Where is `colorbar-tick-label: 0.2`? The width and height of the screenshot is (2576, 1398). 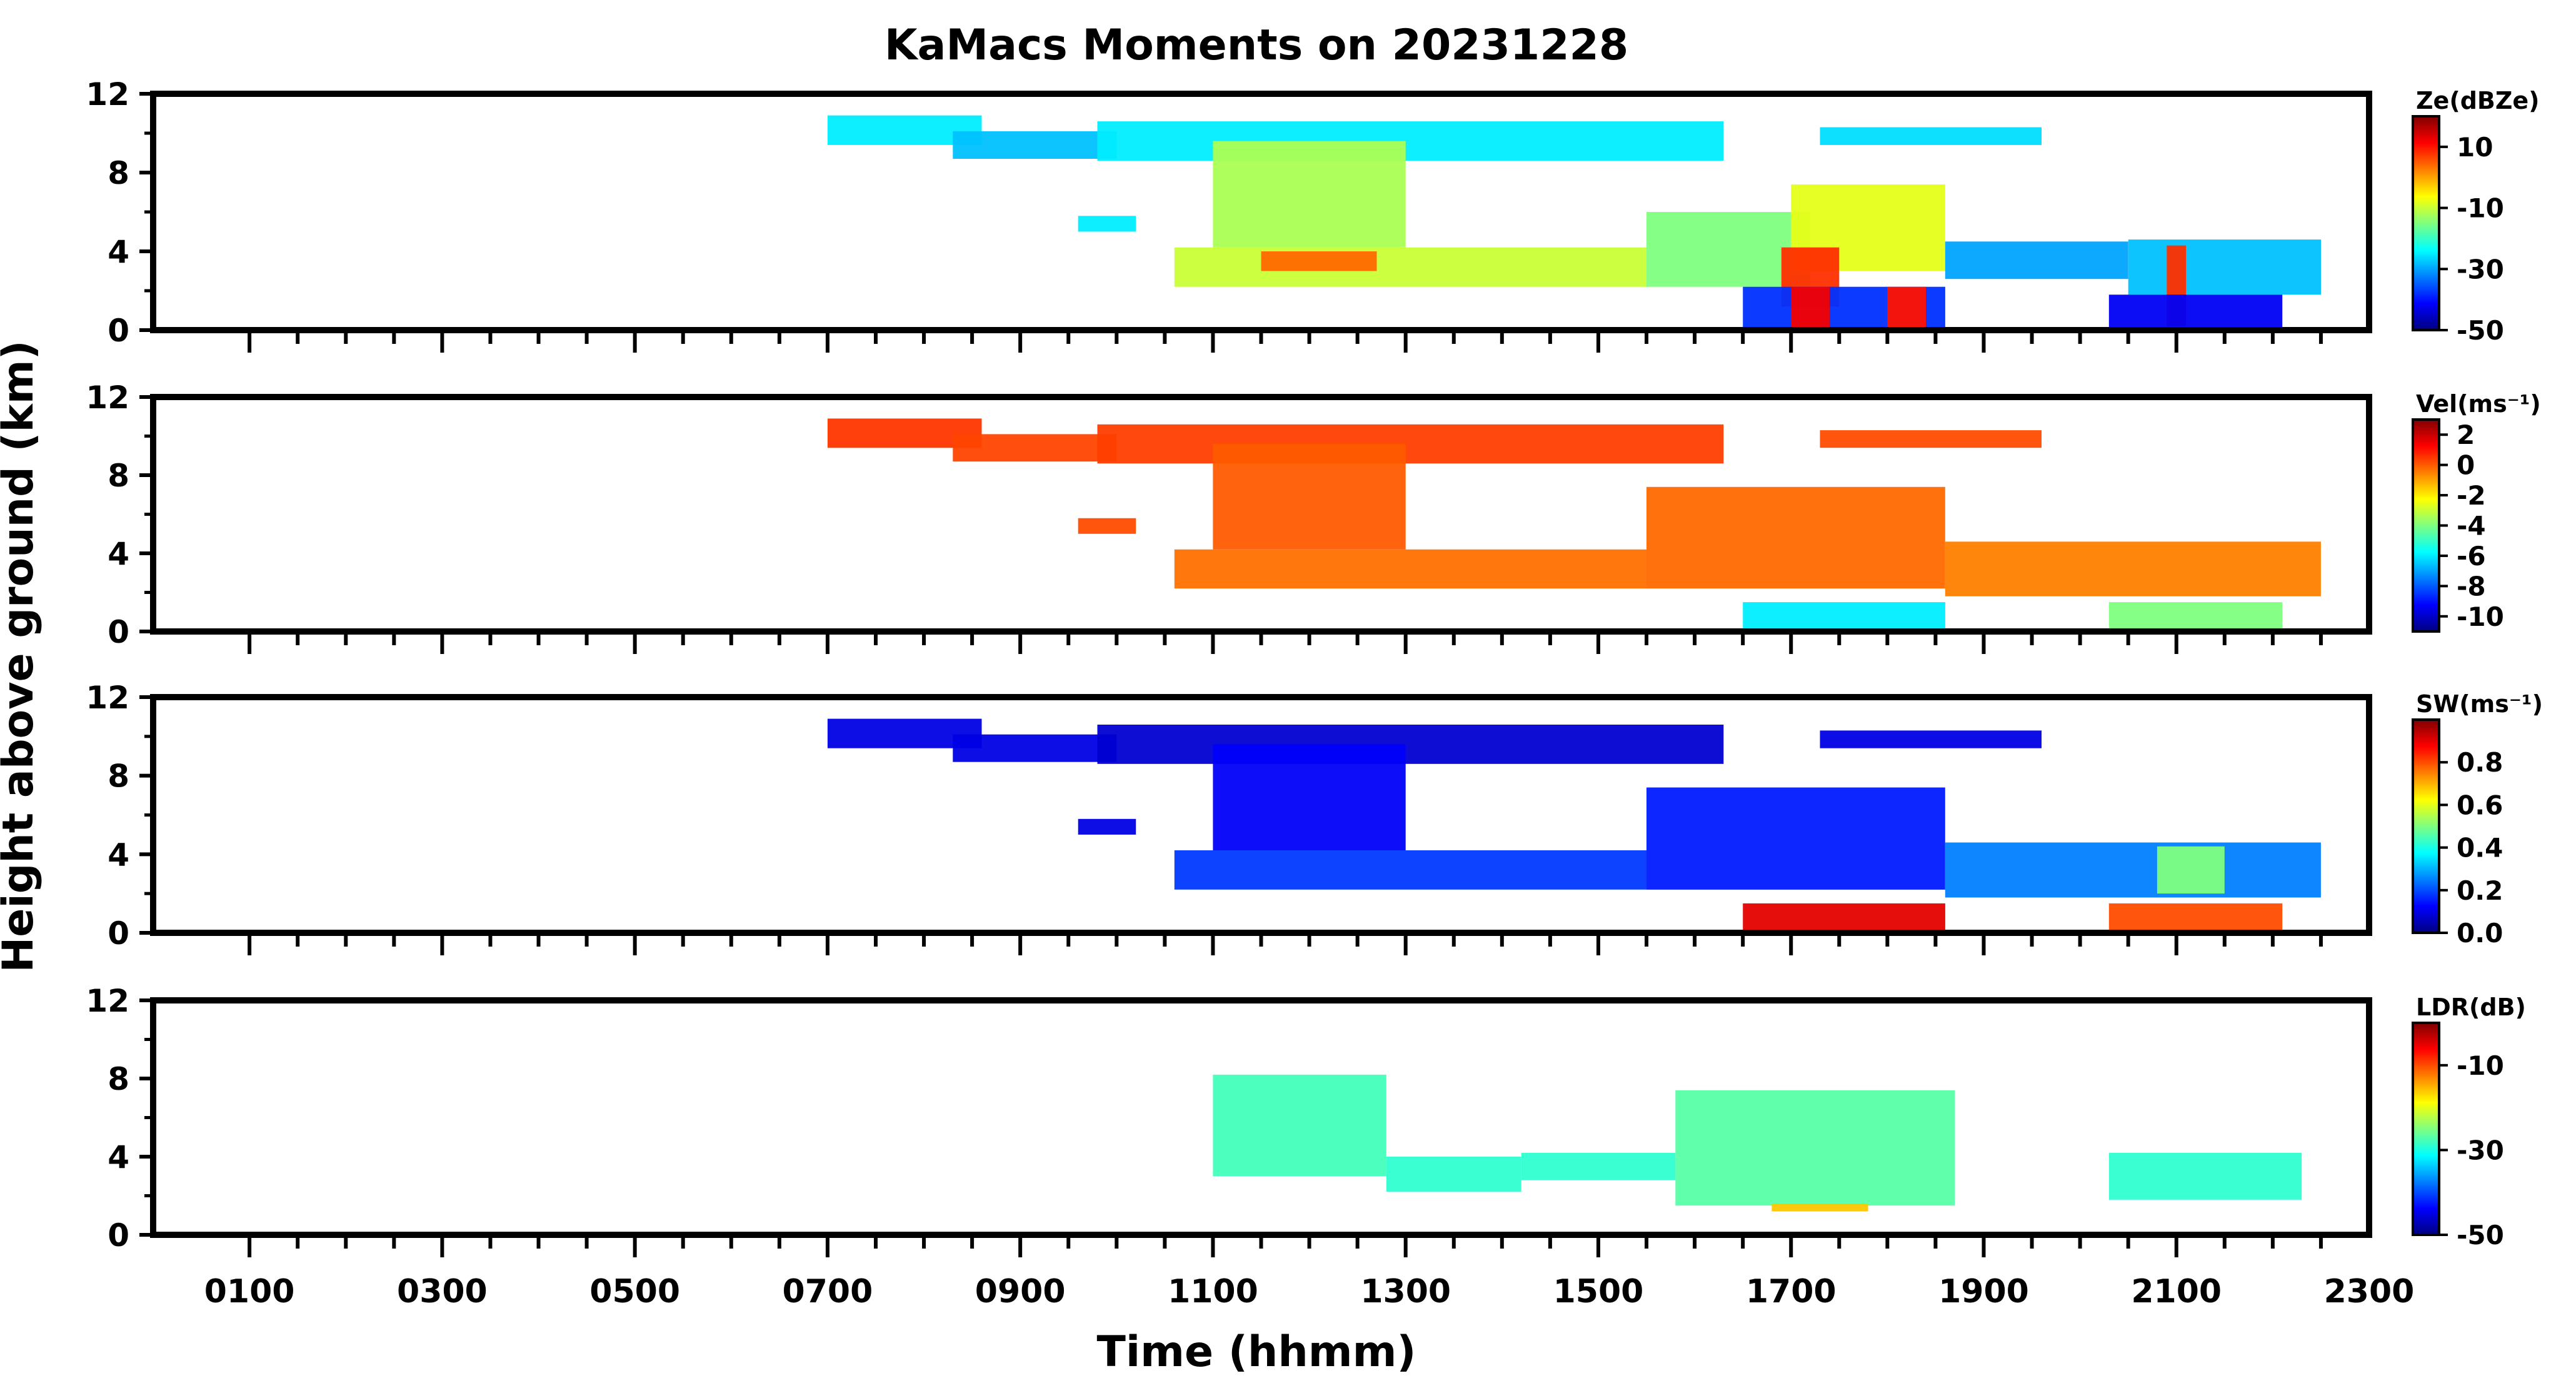
colorbar-tick-label: 0.2 is located at coordinates (2480, 891).